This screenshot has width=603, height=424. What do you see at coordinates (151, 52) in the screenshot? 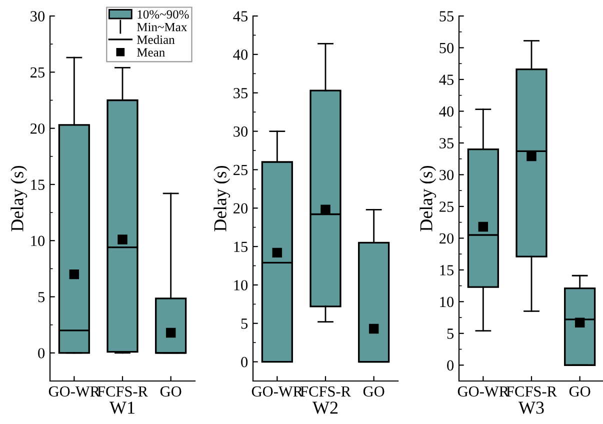
I see `annotation: Mean` at bounding box center [151, 52].